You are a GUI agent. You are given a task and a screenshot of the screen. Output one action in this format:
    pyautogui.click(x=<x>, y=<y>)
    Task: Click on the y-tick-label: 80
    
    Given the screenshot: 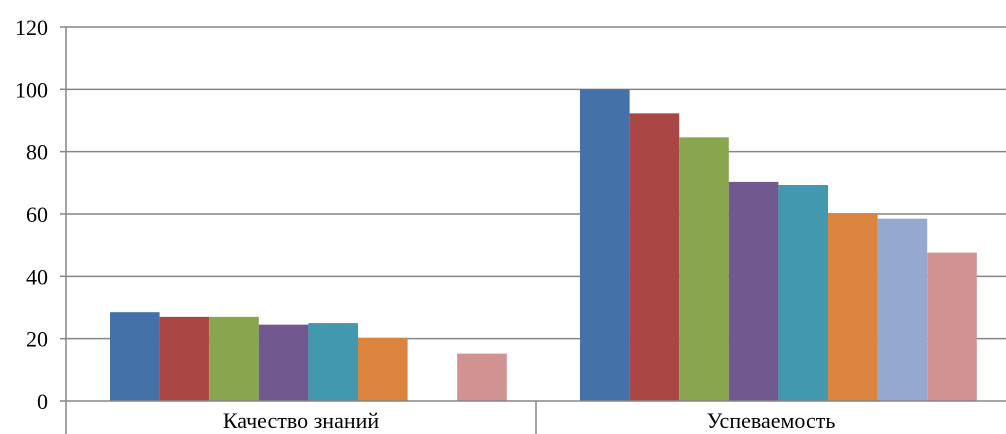 What is the action you would take?
    pyautogui.click(x=37, y=152)
    